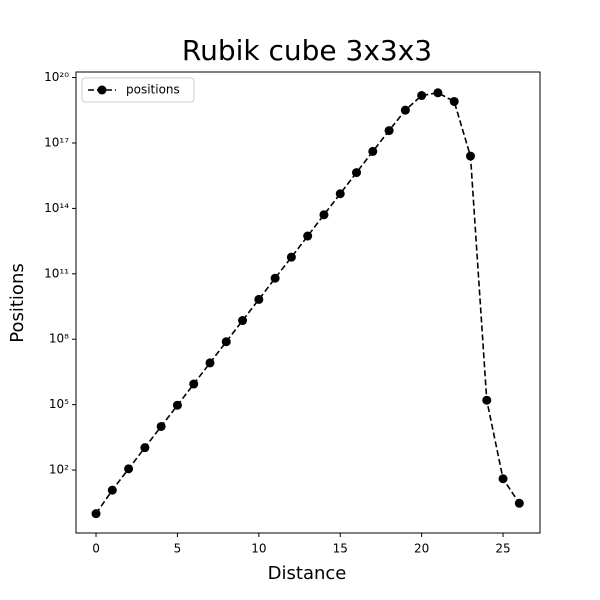  I want to click on x-tick-label: 15, so click(340, 549).